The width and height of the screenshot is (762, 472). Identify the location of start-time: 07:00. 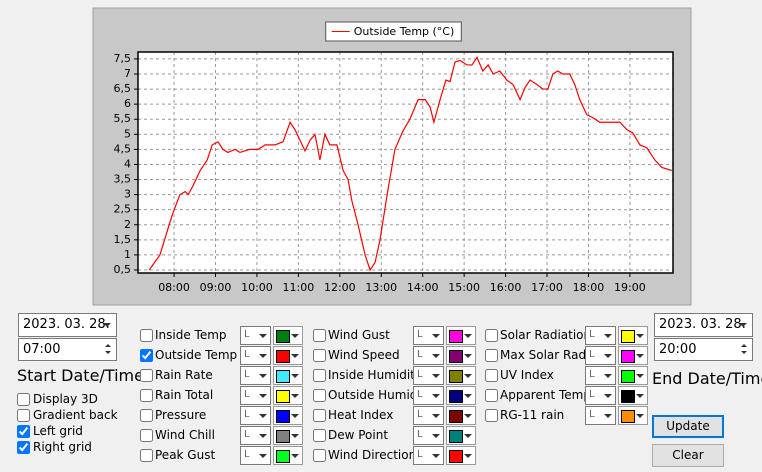
(67, 349).